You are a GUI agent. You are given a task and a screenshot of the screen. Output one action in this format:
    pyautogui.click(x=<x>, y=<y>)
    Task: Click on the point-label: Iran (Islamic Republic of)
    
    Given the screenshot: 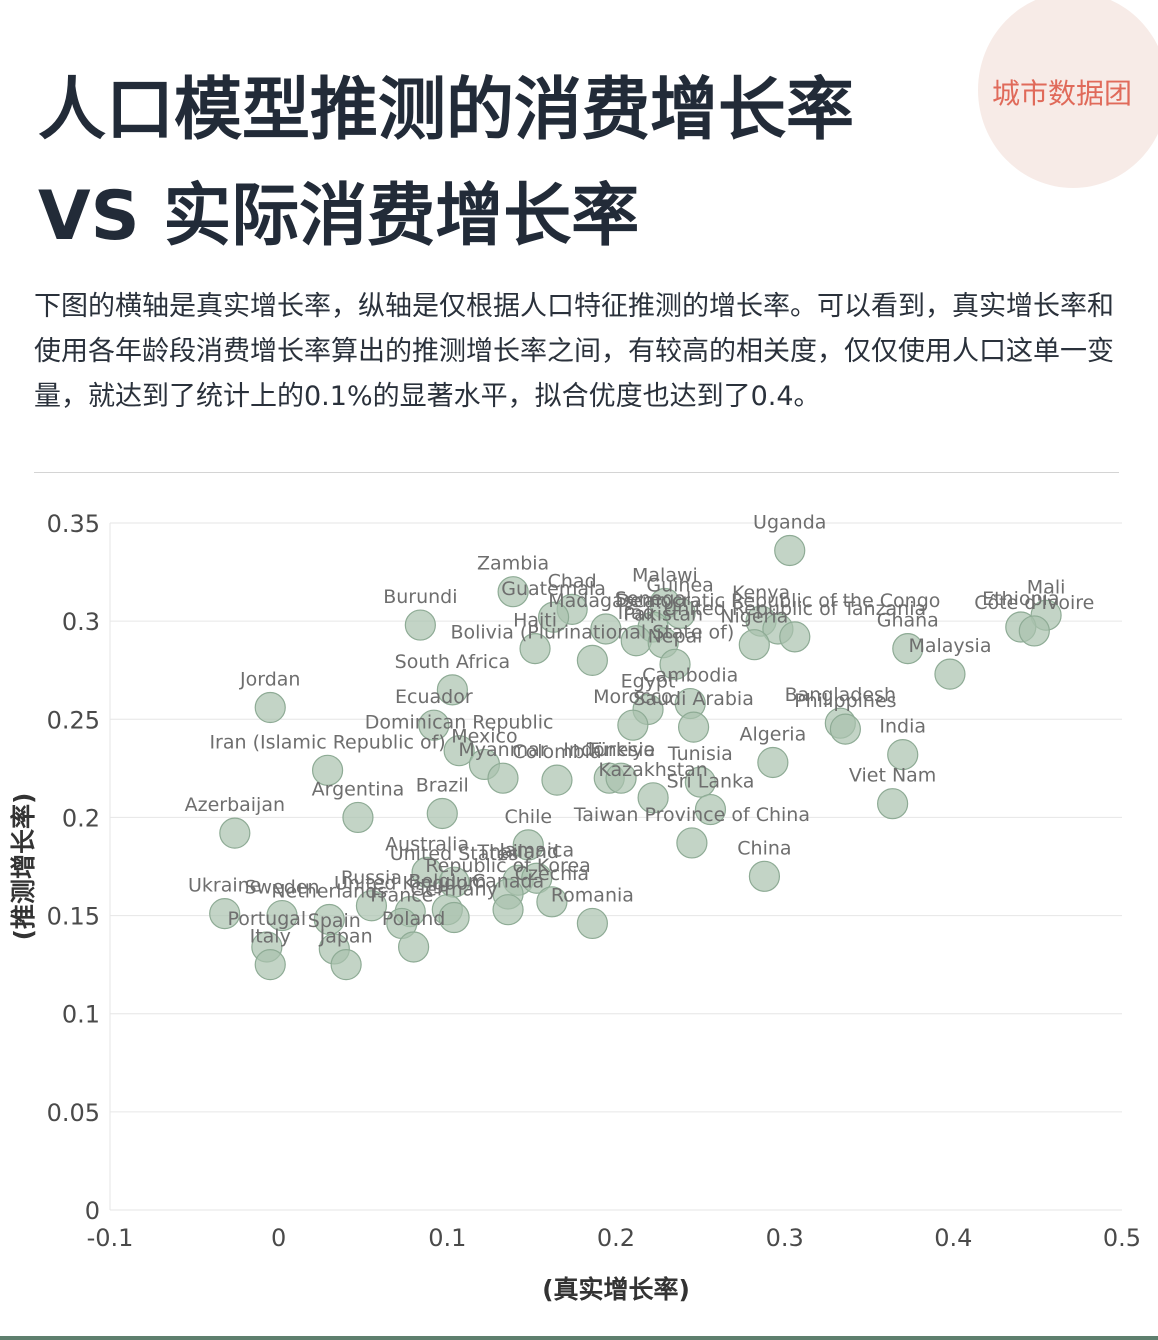 What is the action you would take?
    pyautogui.click(x=327, y=742)
    